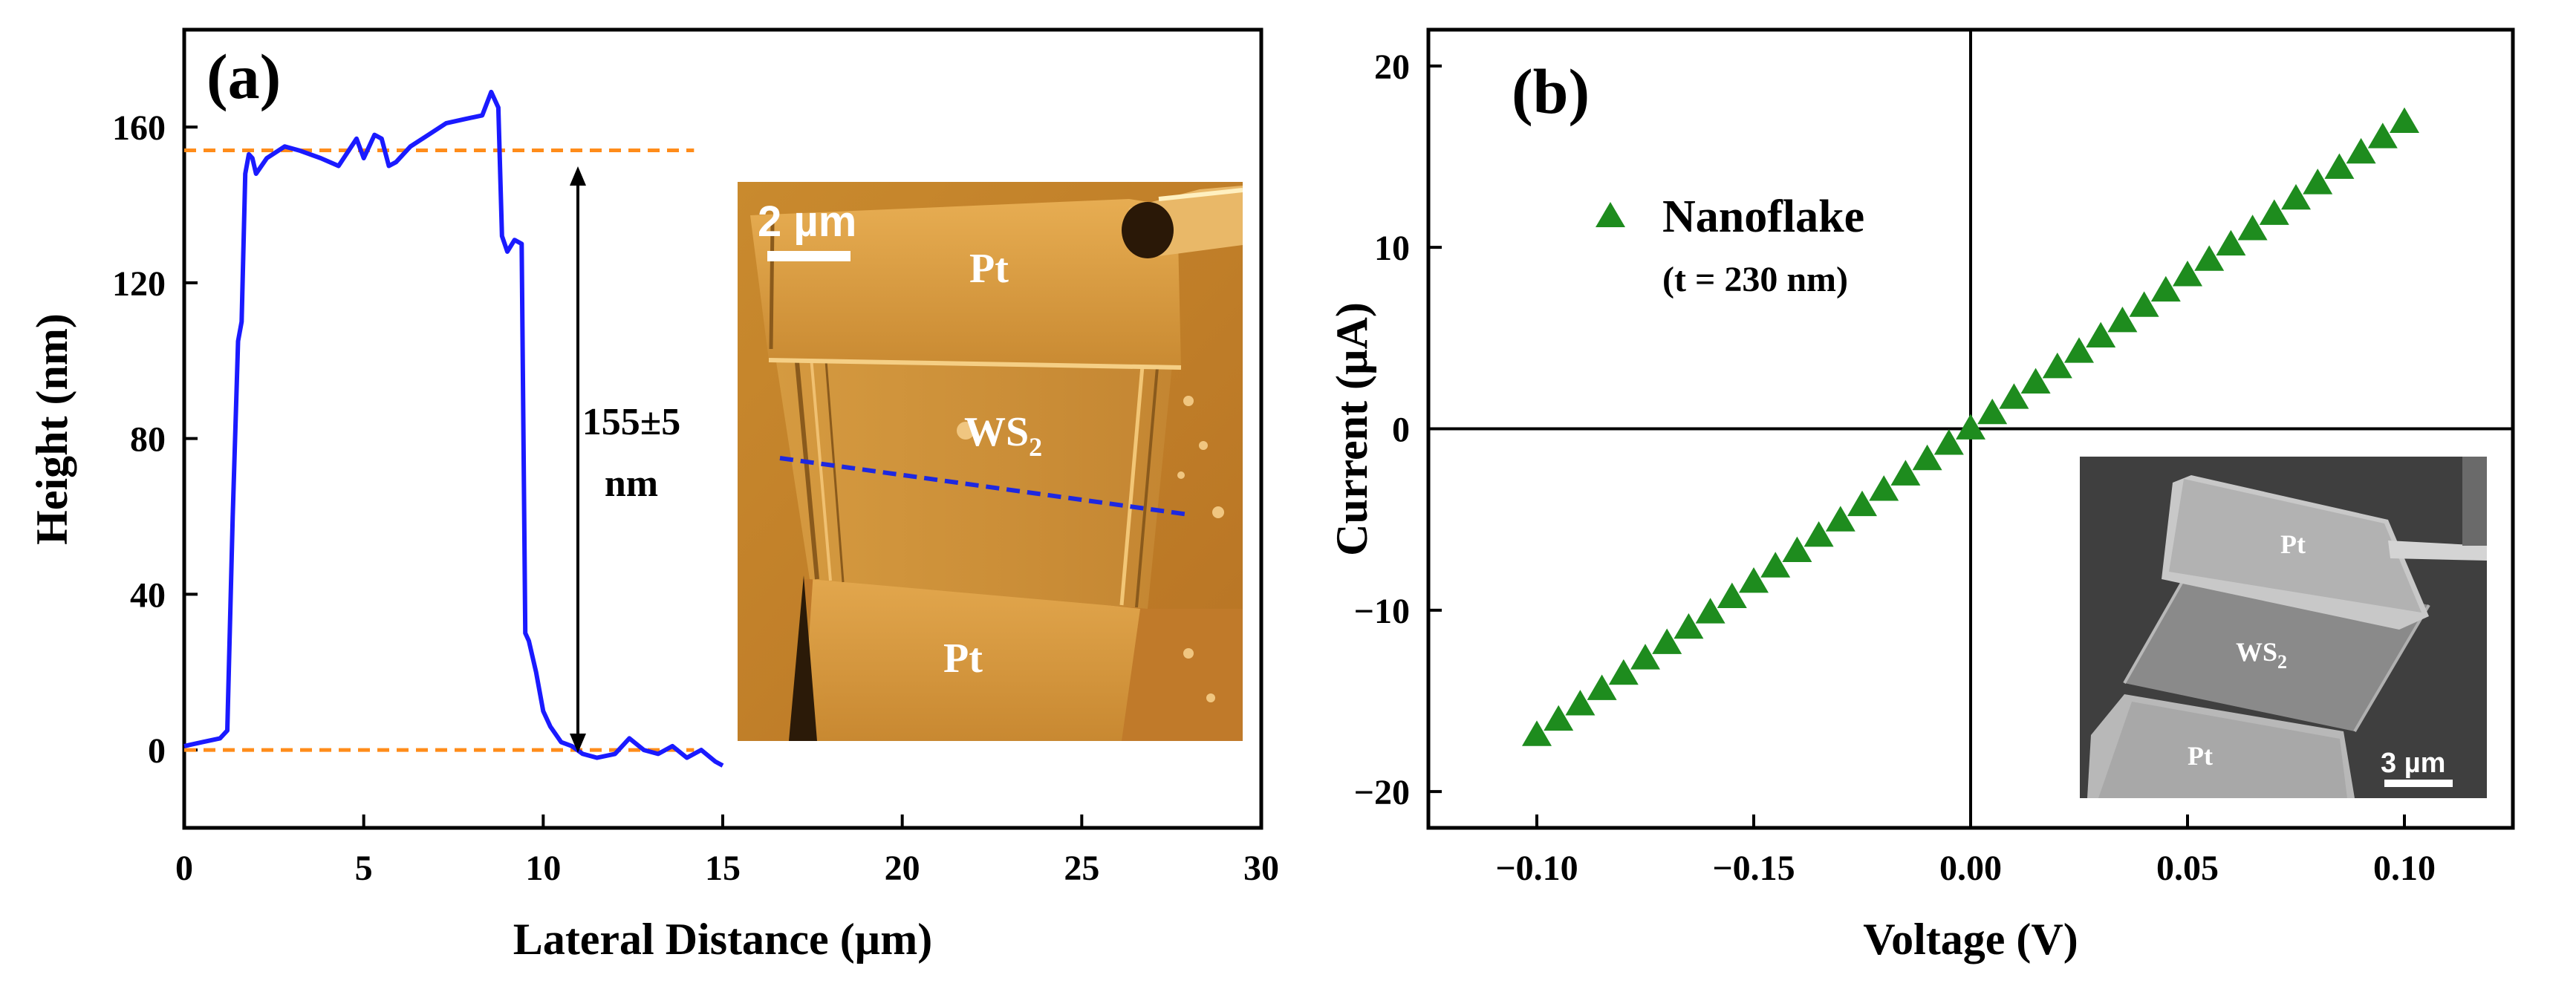 The width and height of the screenshot is (2576, 986). Describe the element at coordinates (2261, 655) in the screenshot. I see `sem-label-ws2: WS2` at that location.